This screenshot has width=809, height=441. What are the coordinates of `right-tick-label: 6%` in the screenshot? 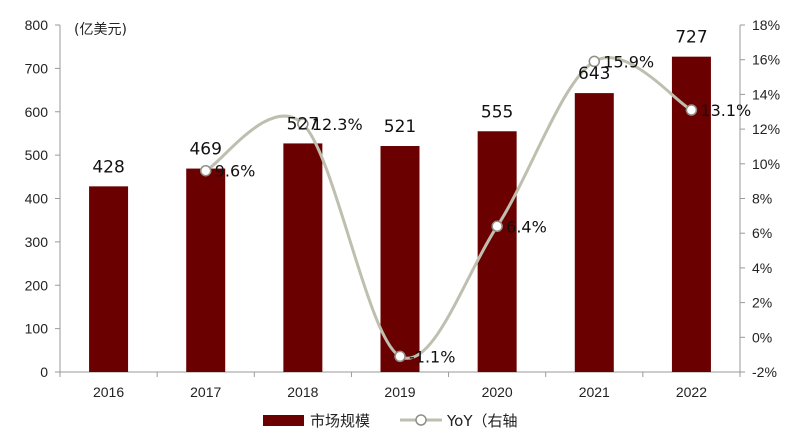 It's located at (762, 233).